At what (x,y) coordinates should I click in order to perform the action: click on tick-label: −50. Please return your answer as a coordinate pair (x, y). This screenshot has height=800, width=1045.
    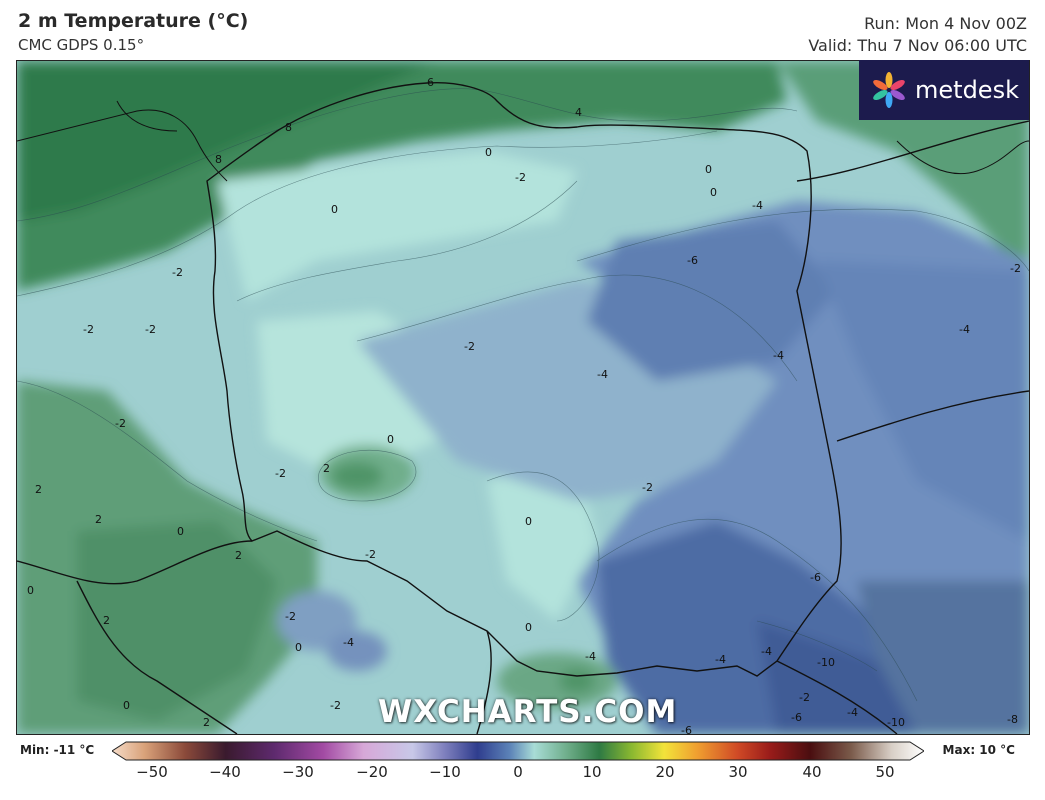
    Looking at the image, I should click on (152, 772).